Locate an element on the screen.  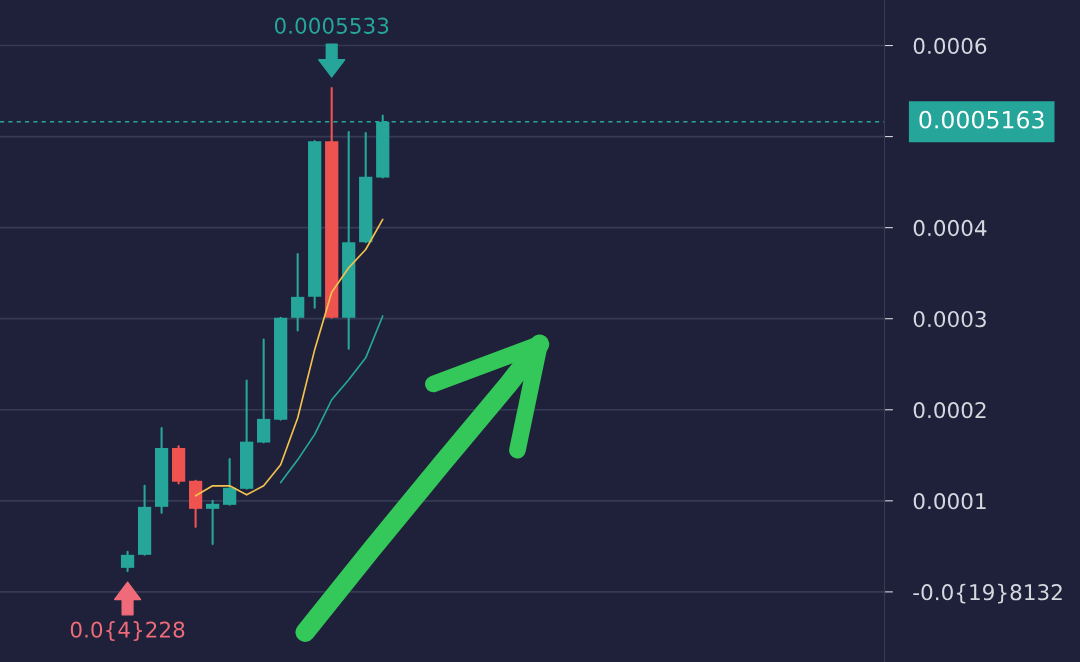
ref-line-label: 0.0005163 is located at coordinates (981, 119).